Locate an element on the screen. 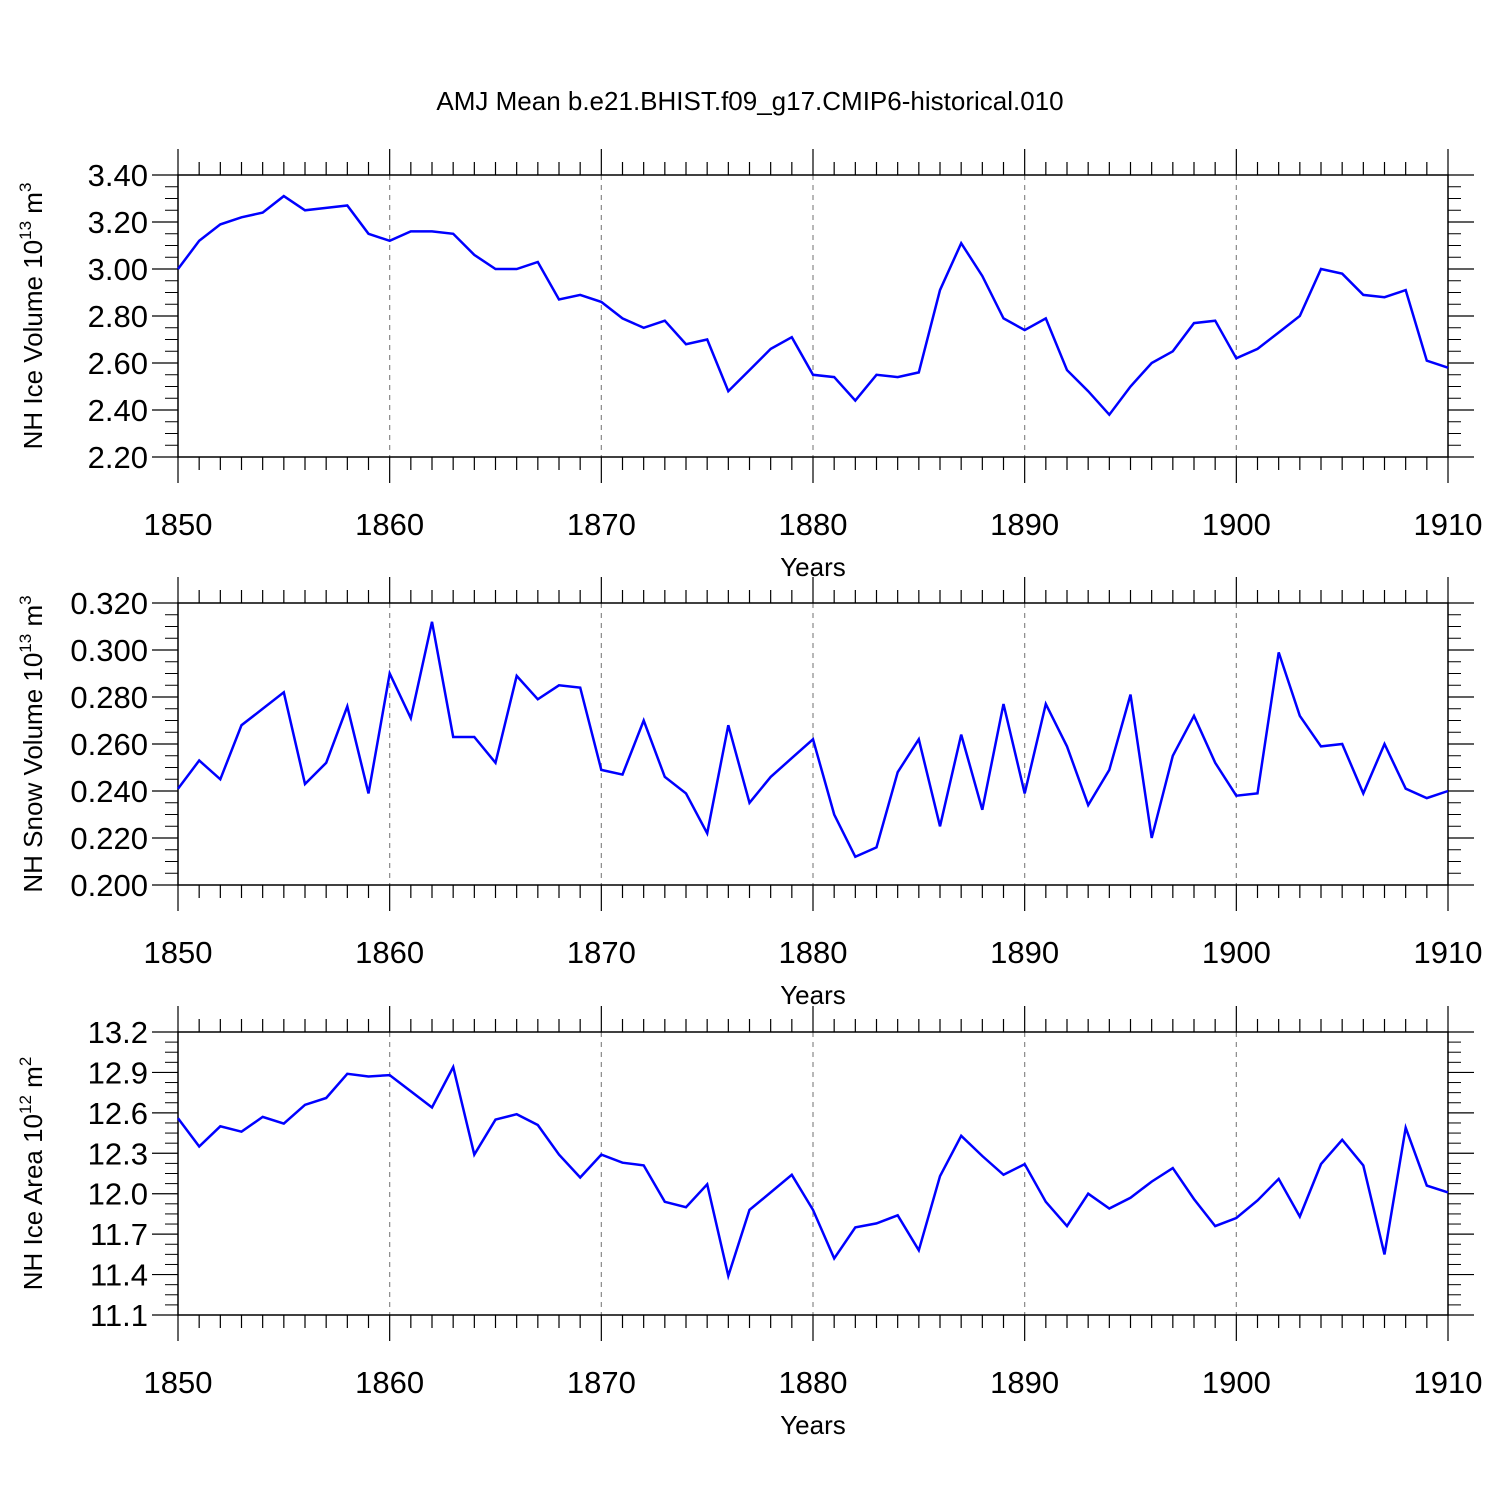  panel-2-y-tick-label: 0.320 is located at coordinates (109, 603).